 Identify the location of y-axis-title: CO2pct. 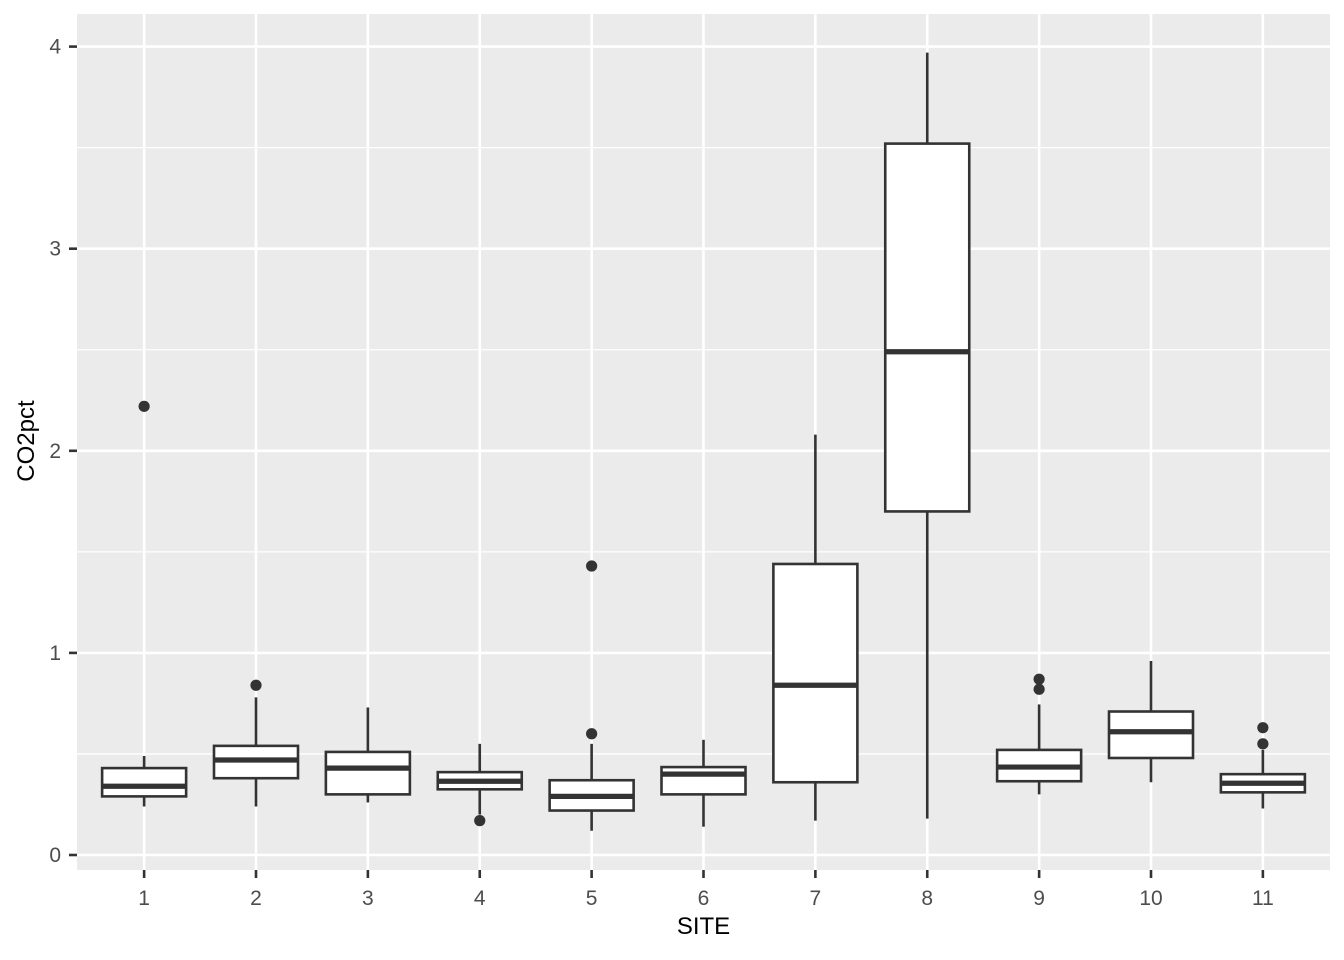
(26, 441).